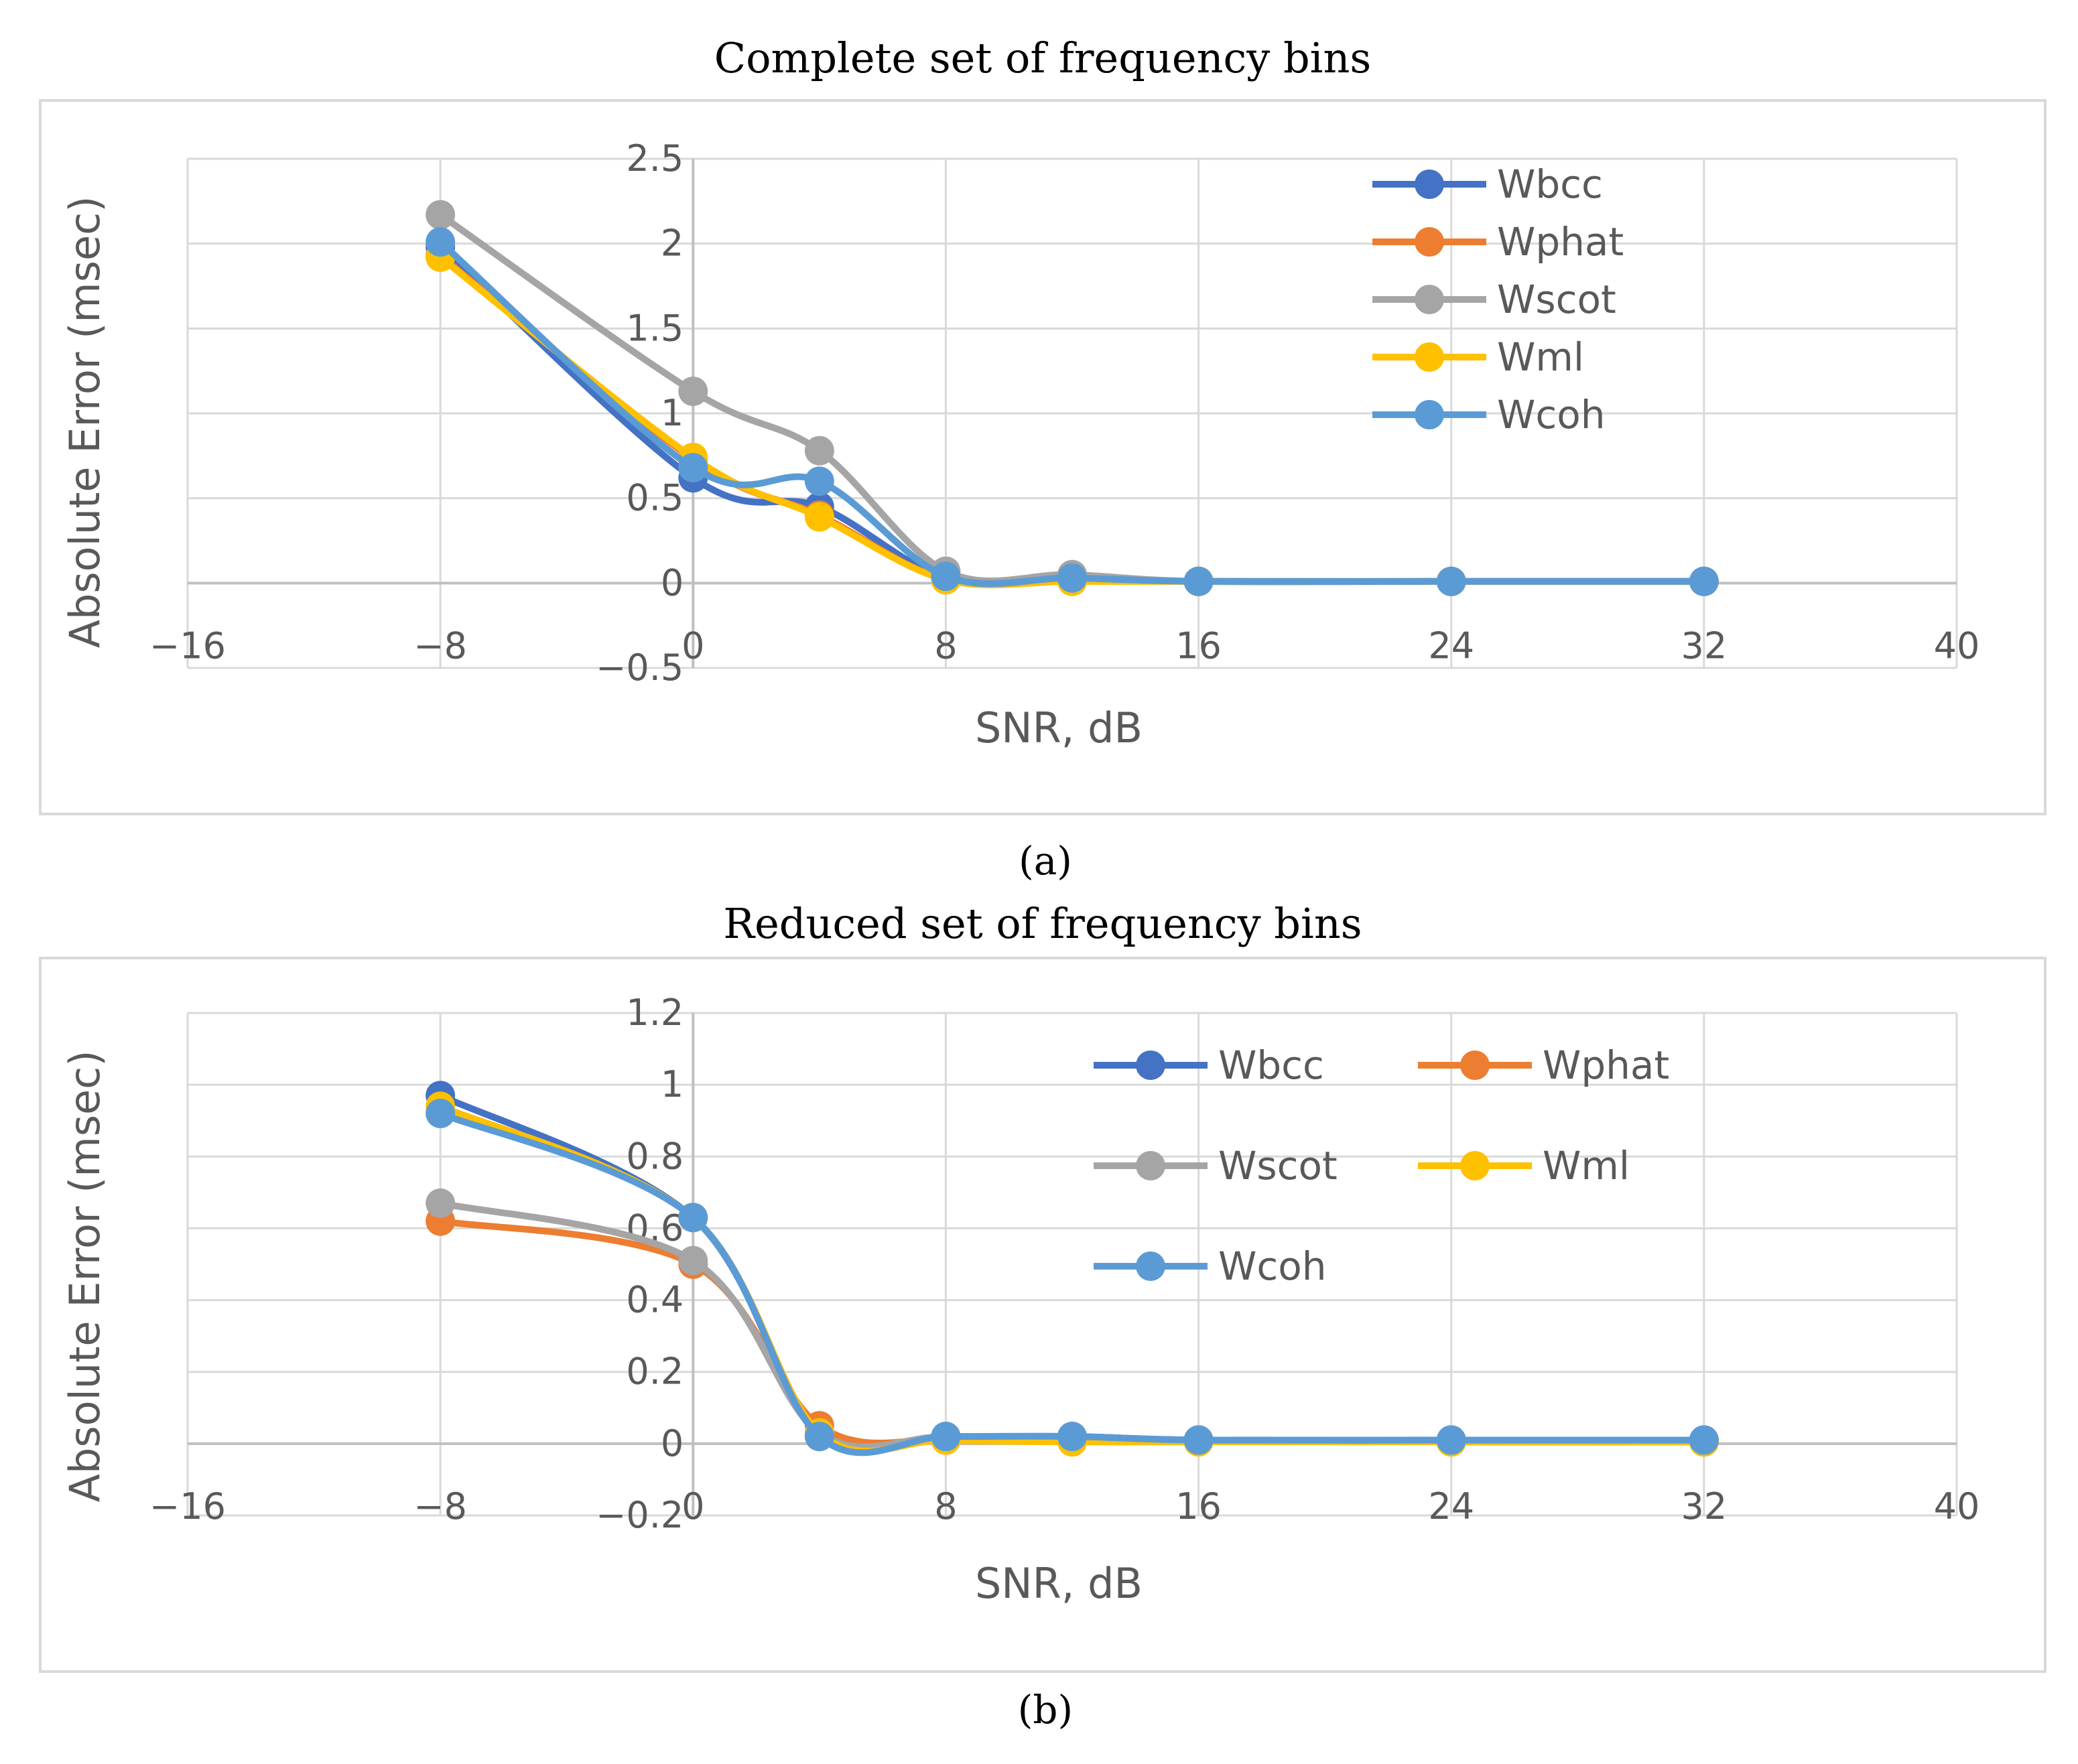 This screenshot has width=2078, height=1764. I want to click on y-tick-label: 0.8, so click(655, 1156).